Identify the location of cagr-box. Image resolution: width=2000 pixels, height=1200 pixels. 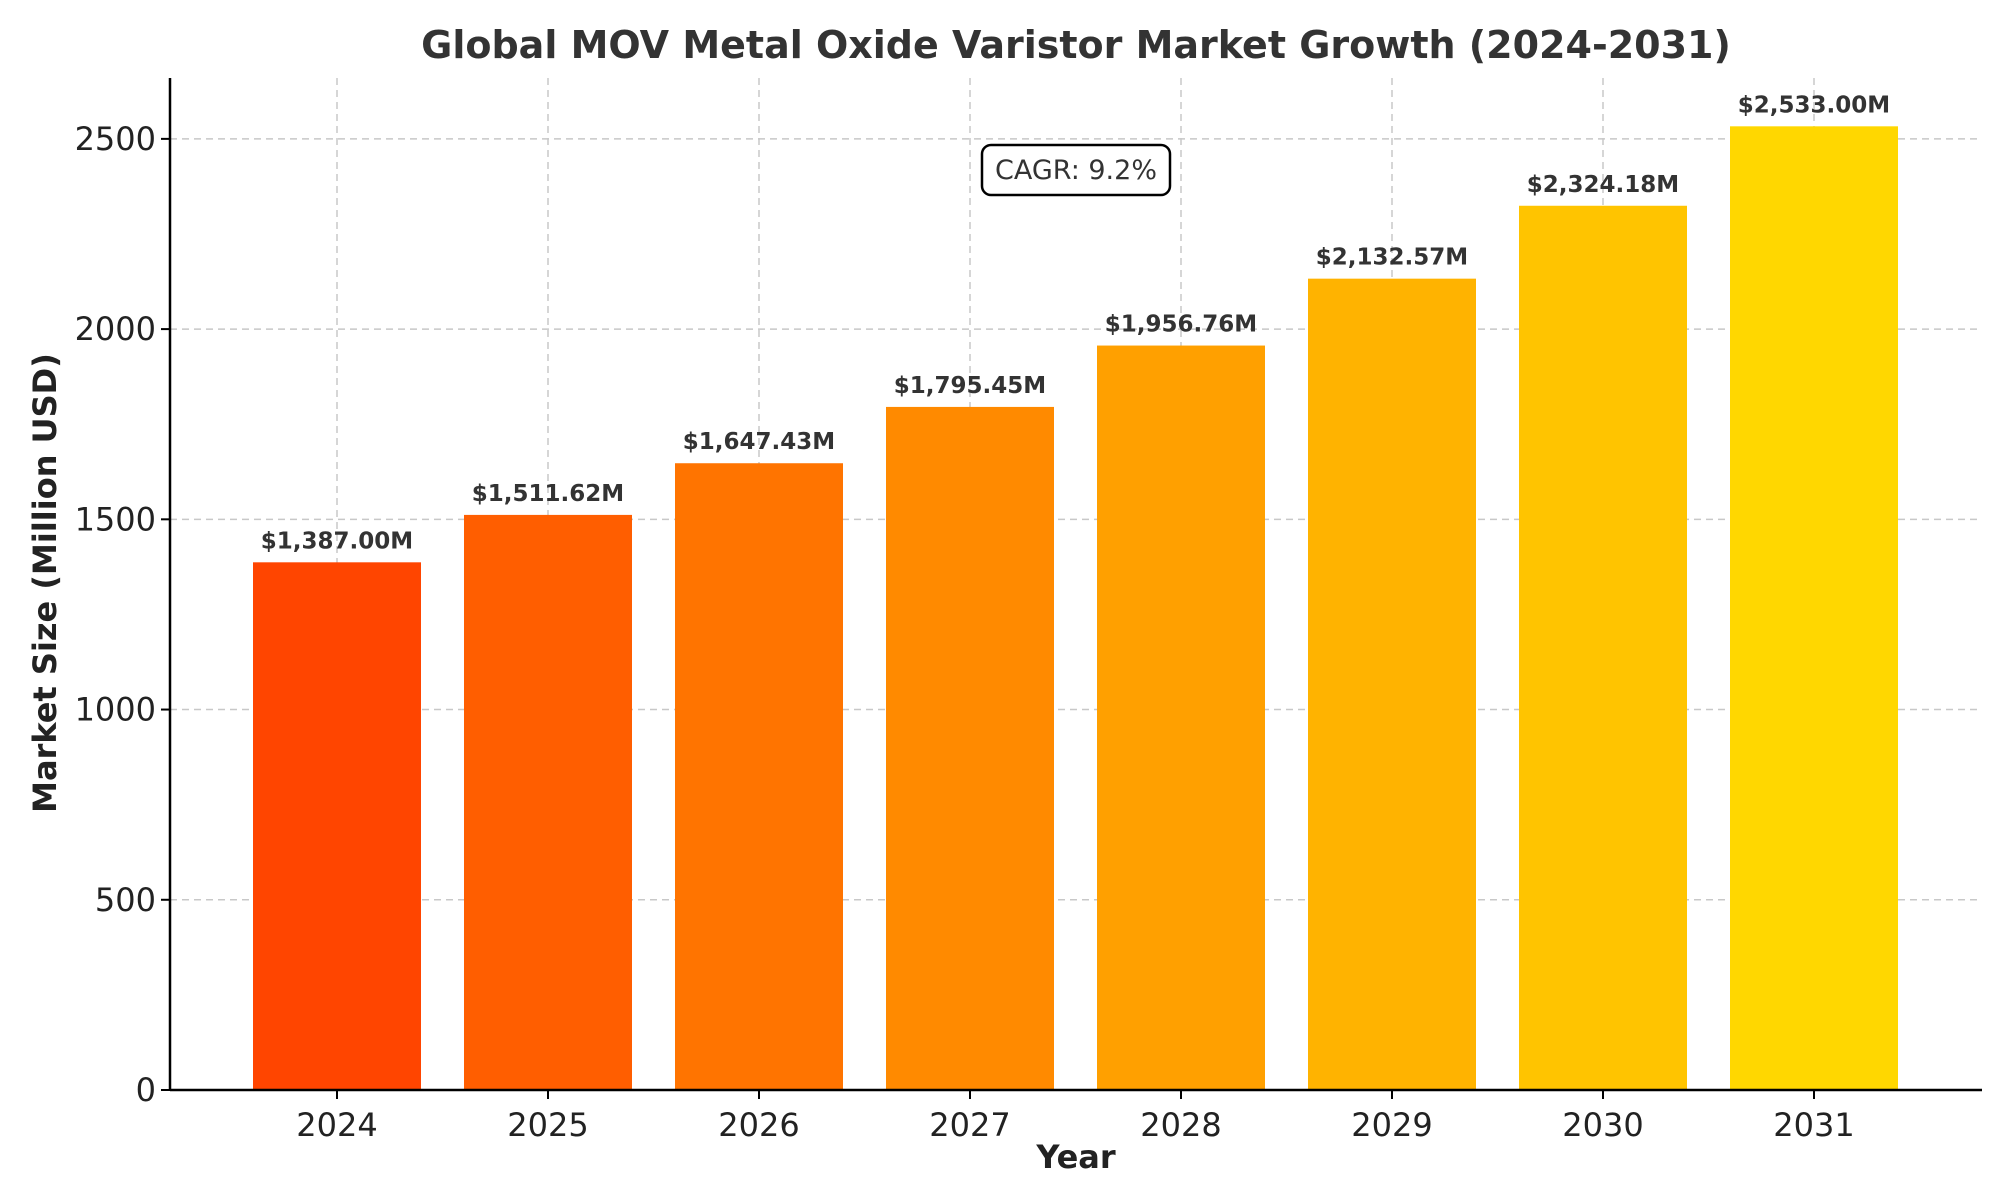
(1076, 170).